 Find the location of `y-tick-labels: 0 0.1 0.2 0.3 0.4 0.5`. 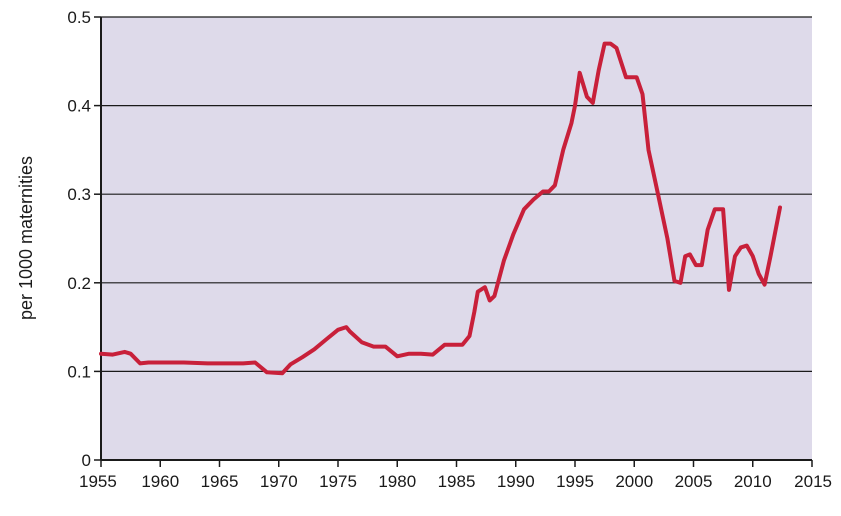

y-tick-labels: 0 0.1 0.2 0.3 0.4 0.5 is located at coordinates (84, 239).